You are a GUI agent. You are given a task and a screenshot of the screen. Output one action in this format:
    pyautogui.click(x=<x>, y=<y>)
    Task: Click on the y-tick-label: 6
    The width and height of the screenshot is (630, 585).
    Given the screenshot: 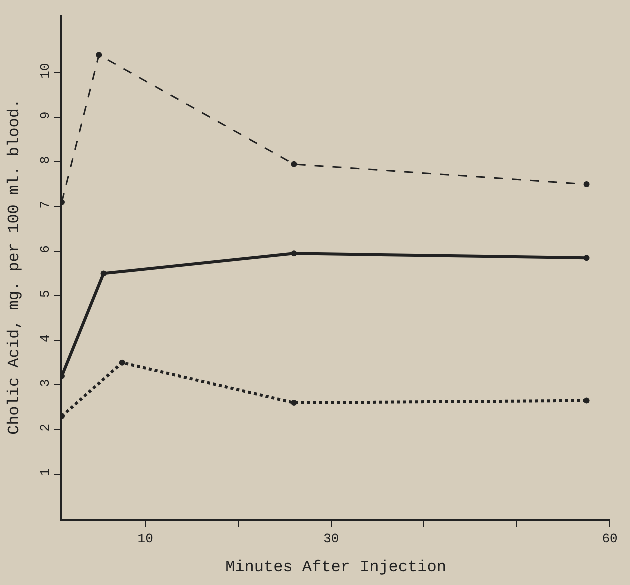 What is the action you would take?
    pyautogui.click(x=46, y=250)
    